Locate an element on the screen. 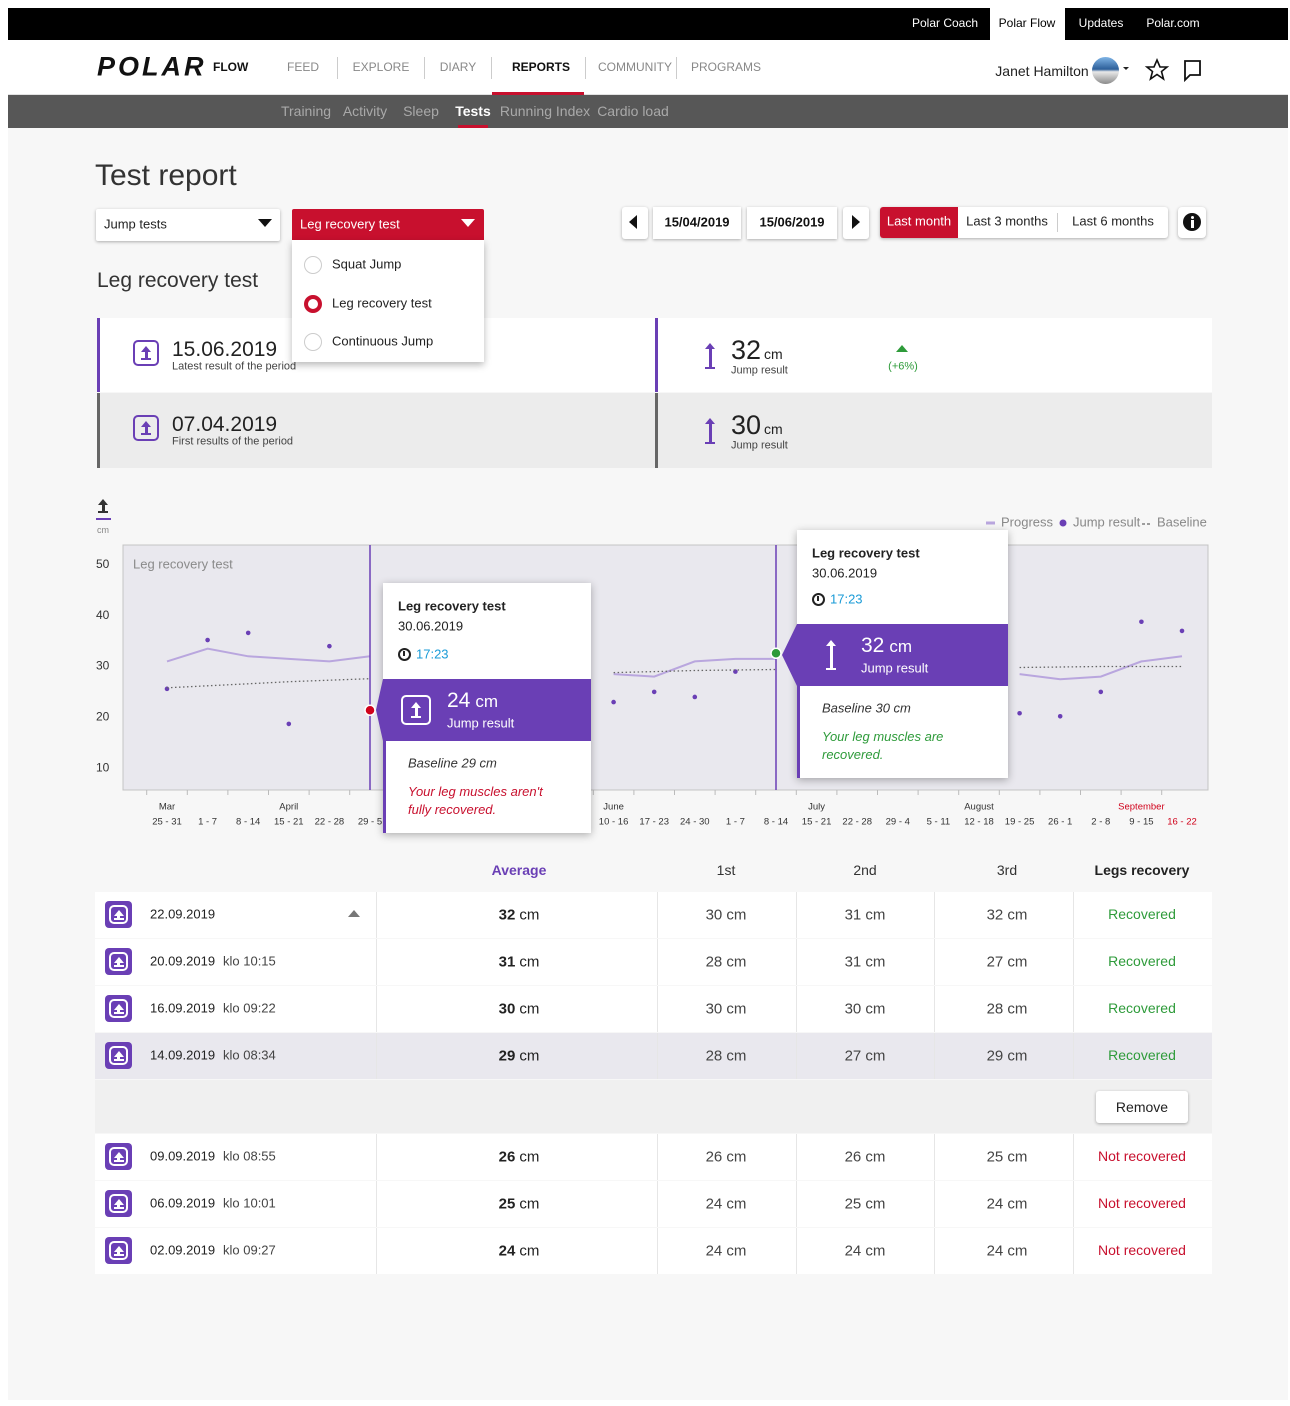 The image size is (1290, 1406). x-tick-label: 15 - 21 is located at coordinates (817, 822).